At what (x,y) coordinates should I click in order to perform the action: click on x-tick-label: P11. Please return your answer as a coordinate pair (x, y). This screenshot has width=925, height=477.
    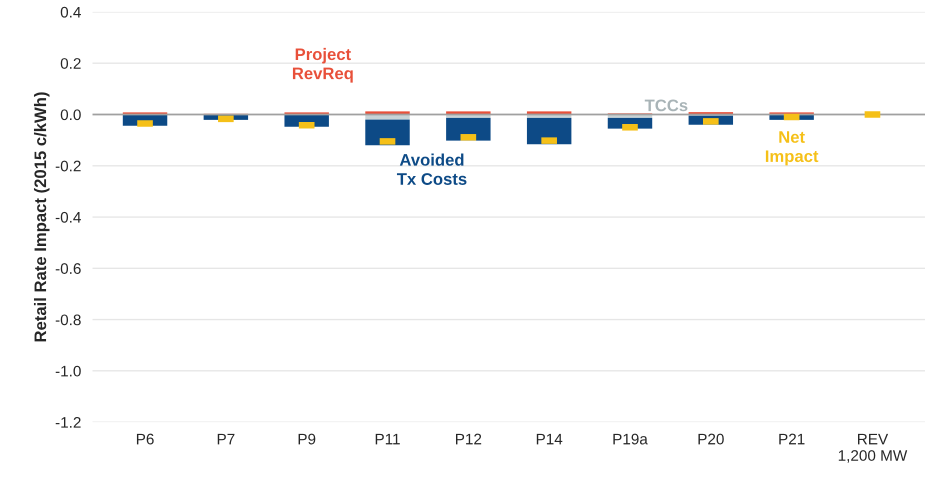
    Looking at the image, I should click on (388, 439).